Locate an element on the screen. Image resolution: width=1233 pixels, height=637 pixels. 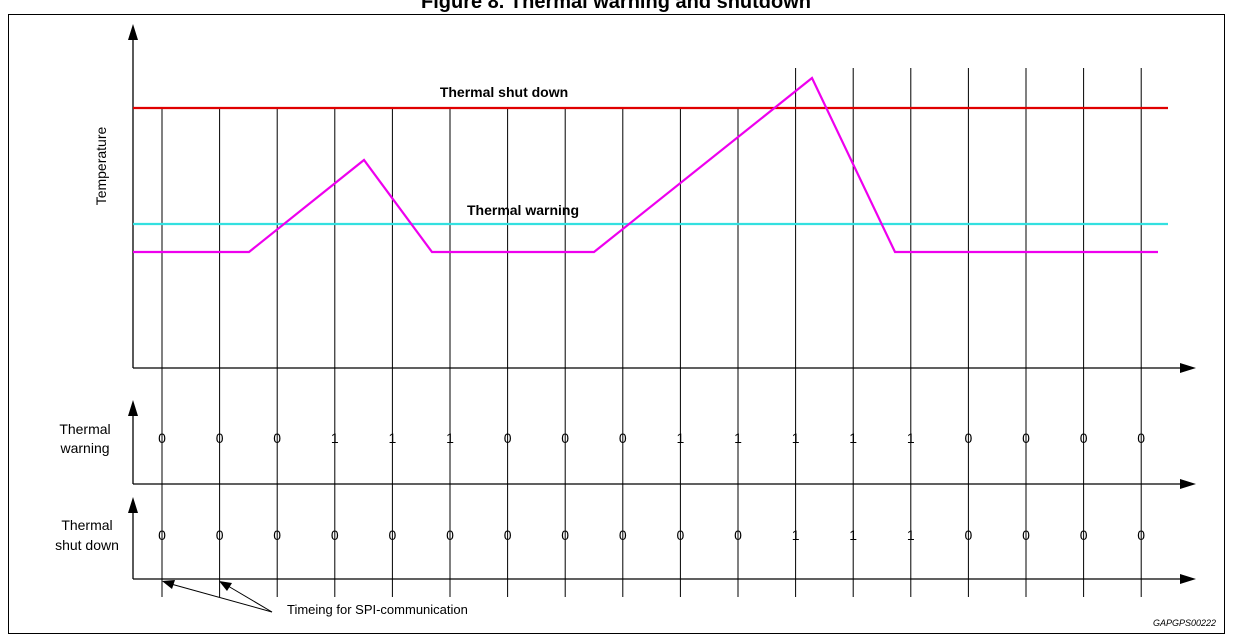
warning-bit-14: 1 is located at coordinates (911, 438).